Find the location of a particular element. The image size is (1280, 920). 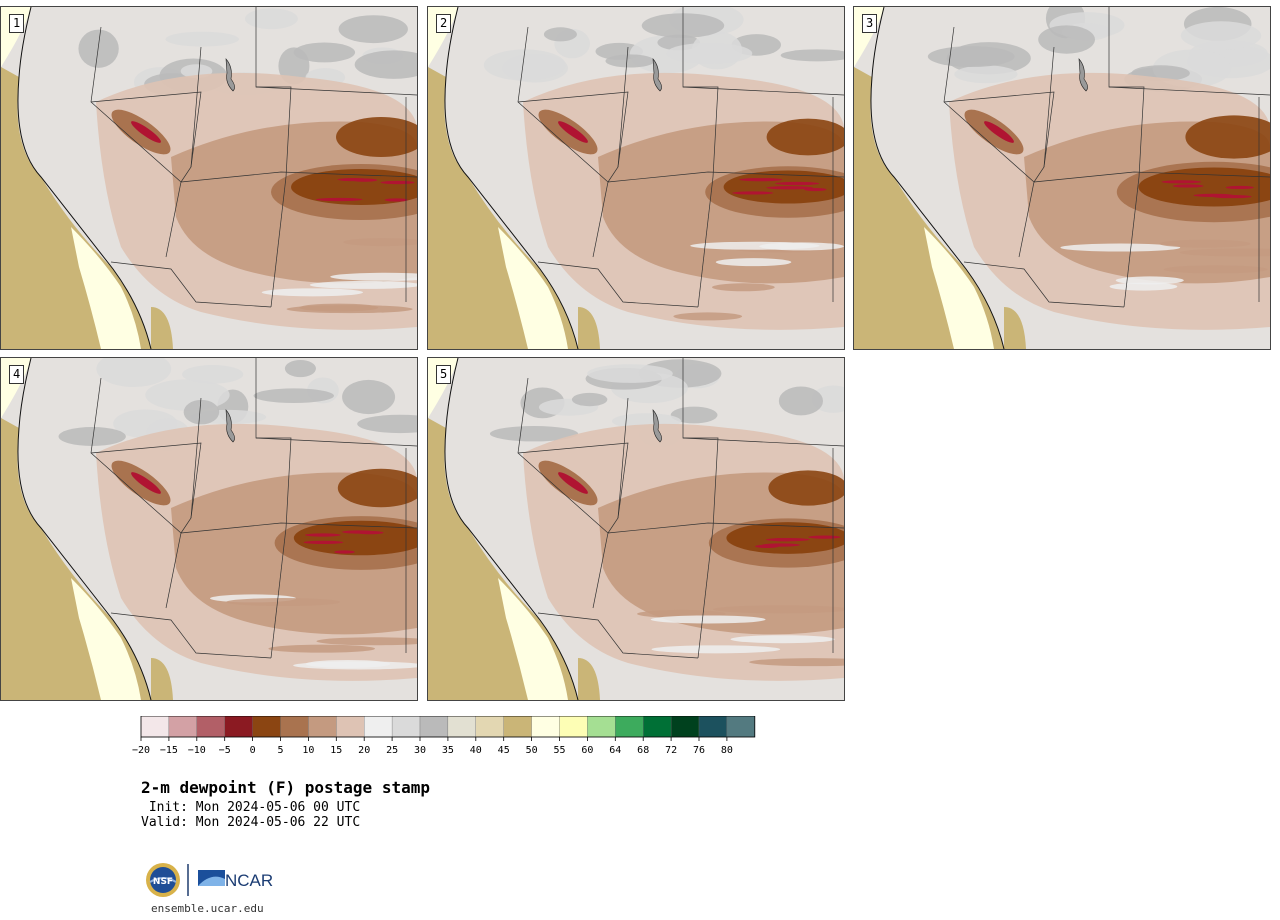

nsf-logo-icon: NSF is located at coordinates (163, 880).